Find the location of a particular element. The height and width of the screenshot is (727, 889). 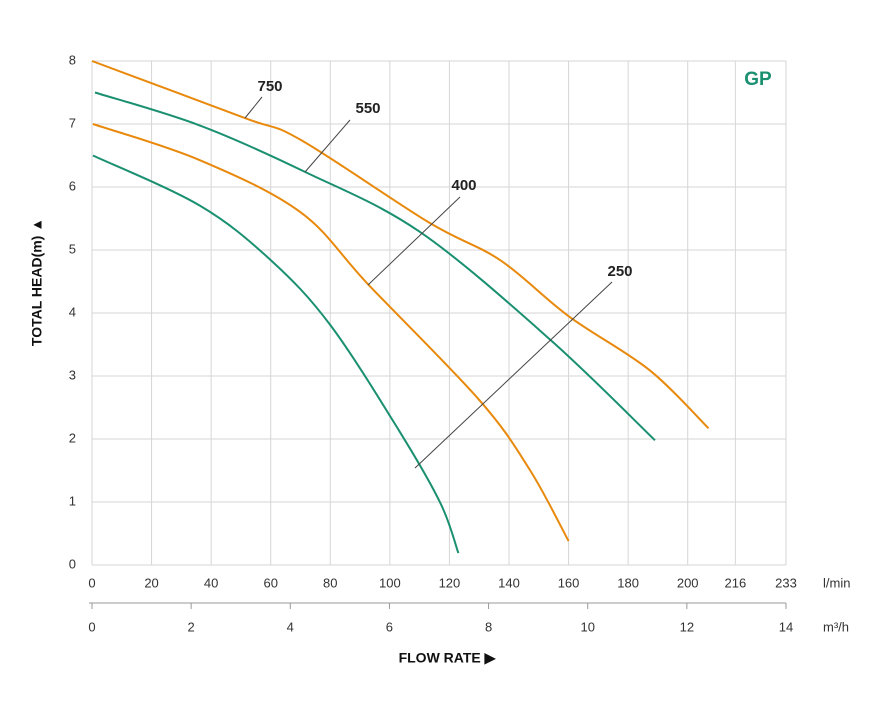

y-tick-label: 1 is located at coordinates (72, 500).